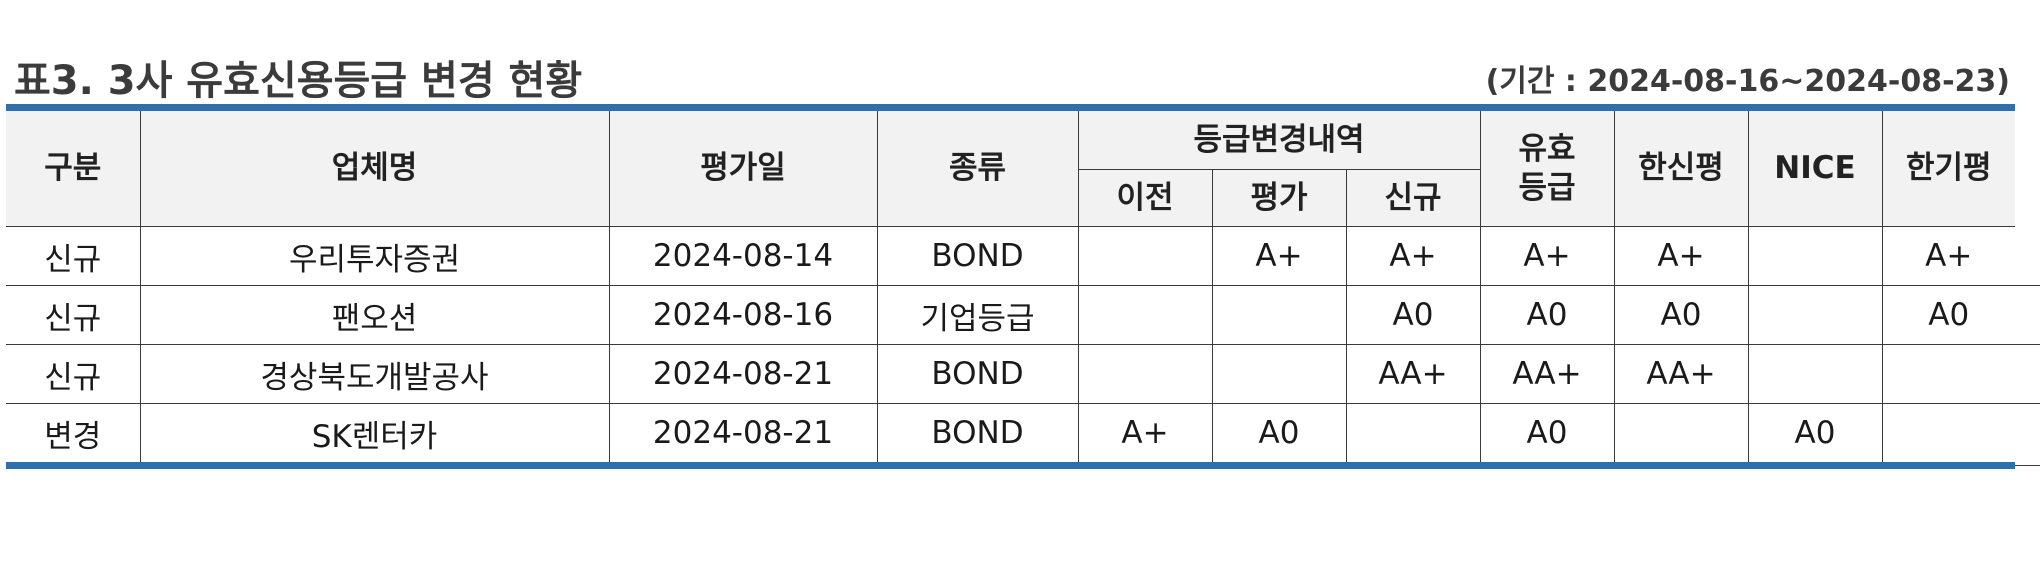 This screenshot has height=568, width=2040. I want to click on header-type: 종류, so click(977, 165).